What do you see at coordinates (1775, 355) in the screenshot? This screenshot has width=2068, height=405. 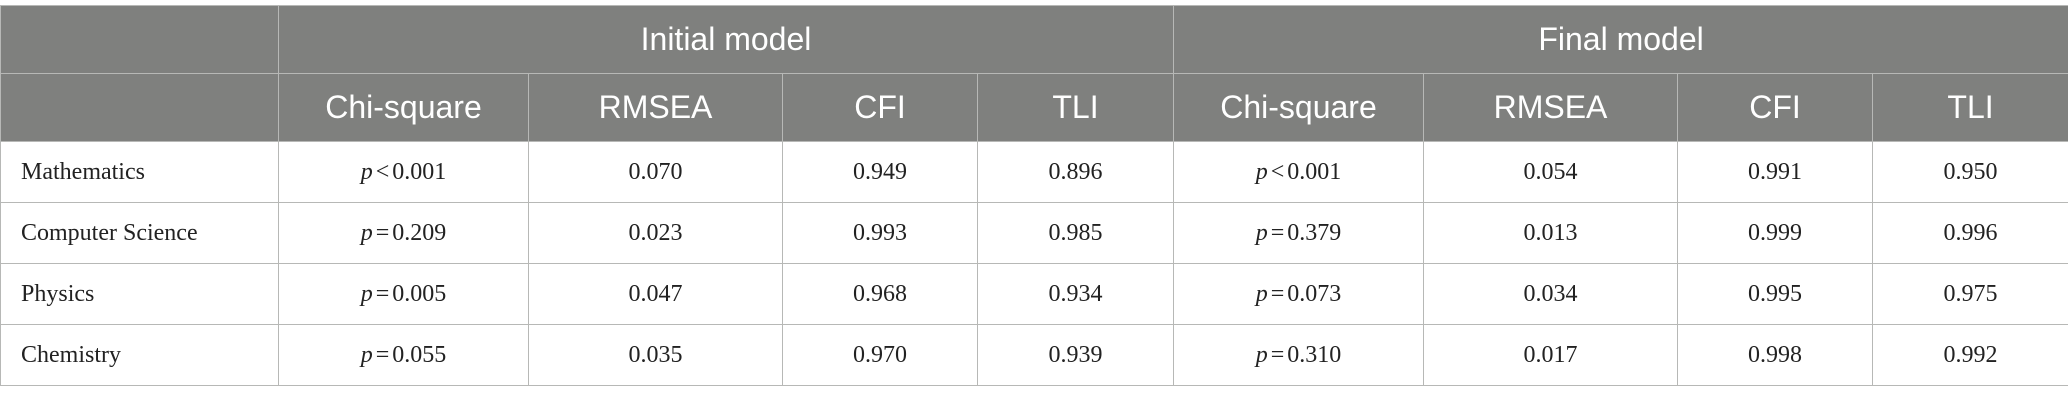 I see `final-cfi-cell: 0.998` at bounding box center [1775, 355].